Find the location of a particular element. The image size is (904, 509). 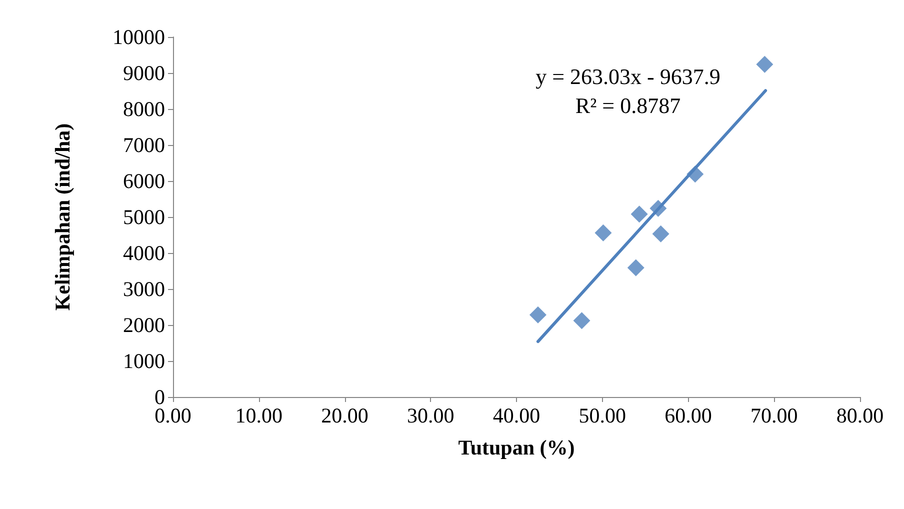

y-tick-label: 2000 is located at coordinates (144, 325).